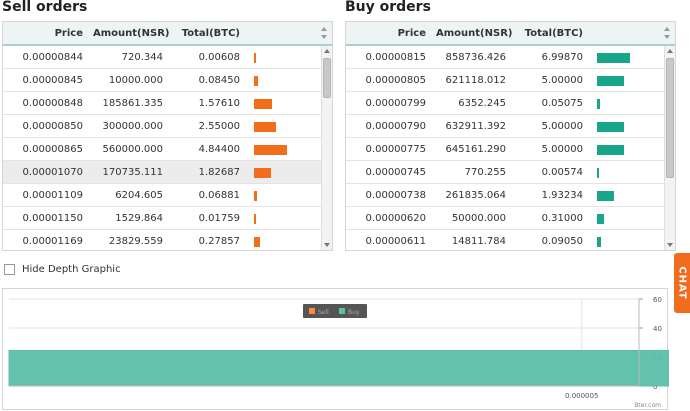  I want to click on table-row: 0.00000620 50000.000 0.31000, so click(506, 218).